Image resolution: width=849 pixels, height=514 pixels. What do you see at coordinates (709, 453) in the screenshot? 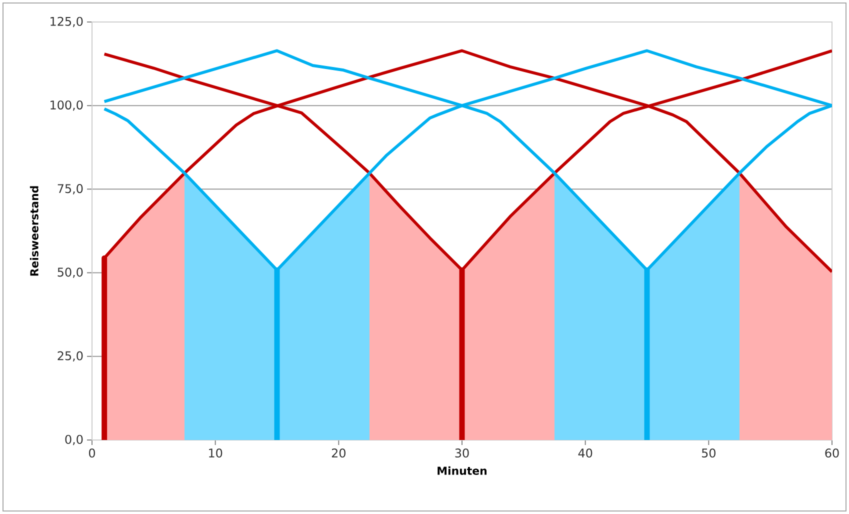
I see `x-tick-label: 50` at bounding box center [709, 453].